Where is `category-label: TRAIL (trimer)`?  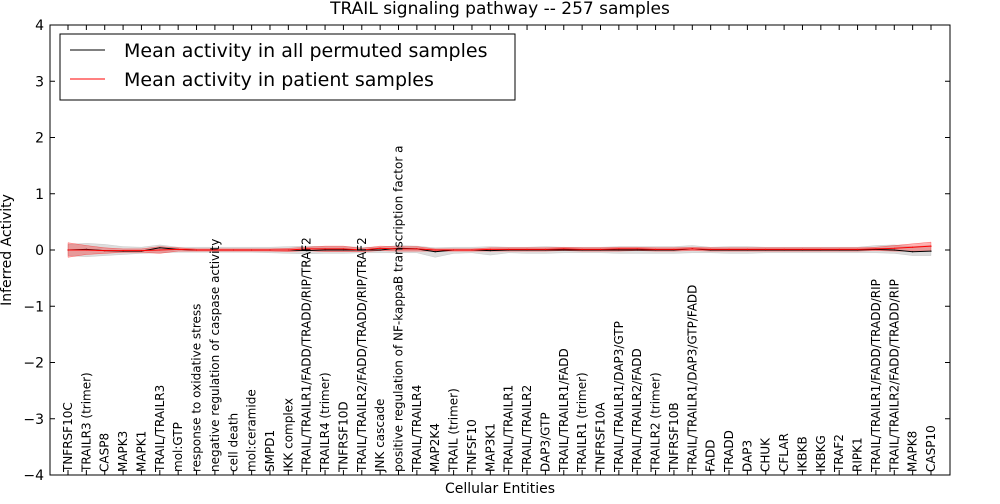
category-label: TRAIL (trimer) is located at coordinates (454, 430).